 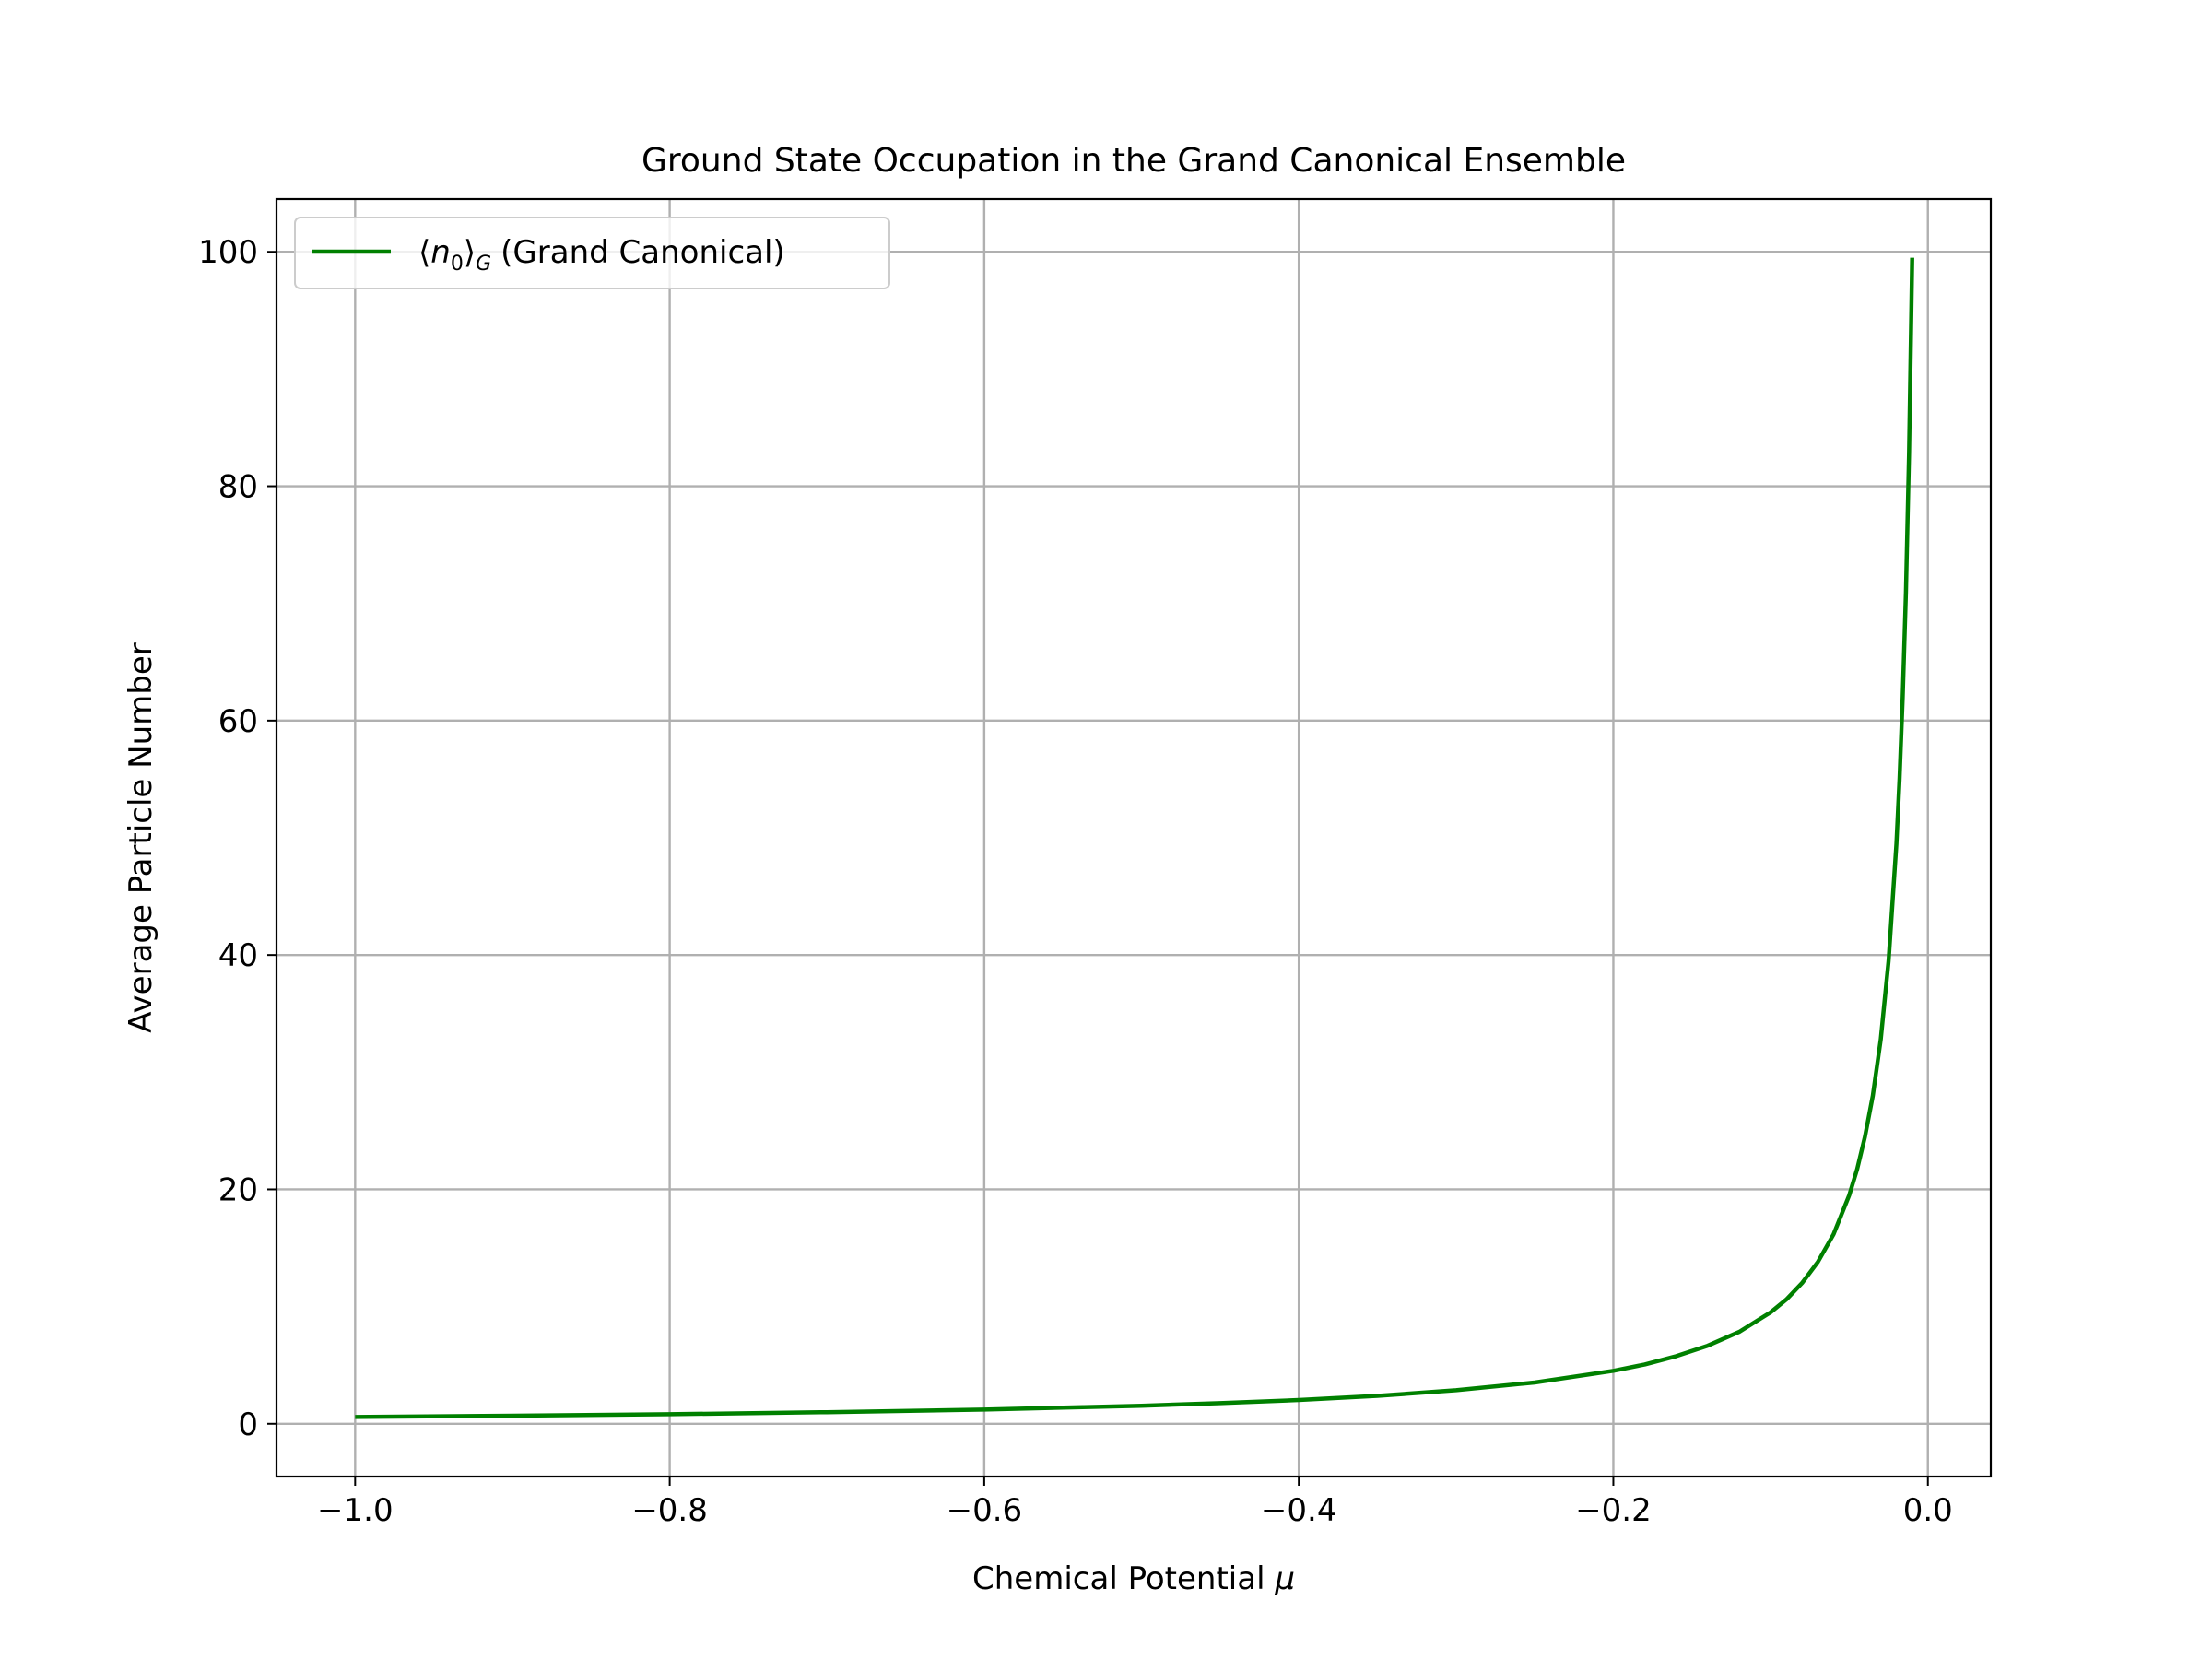 I want to click on y-axis-label: Average Particle Number, so click(x=141, y=837).